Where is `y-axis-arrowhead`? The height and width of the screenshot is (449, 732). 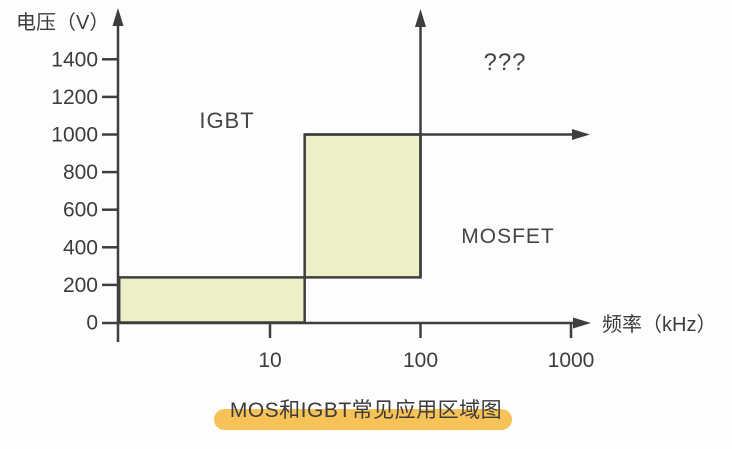 y-axis-arrowhead is located at coordinates (118, 17).